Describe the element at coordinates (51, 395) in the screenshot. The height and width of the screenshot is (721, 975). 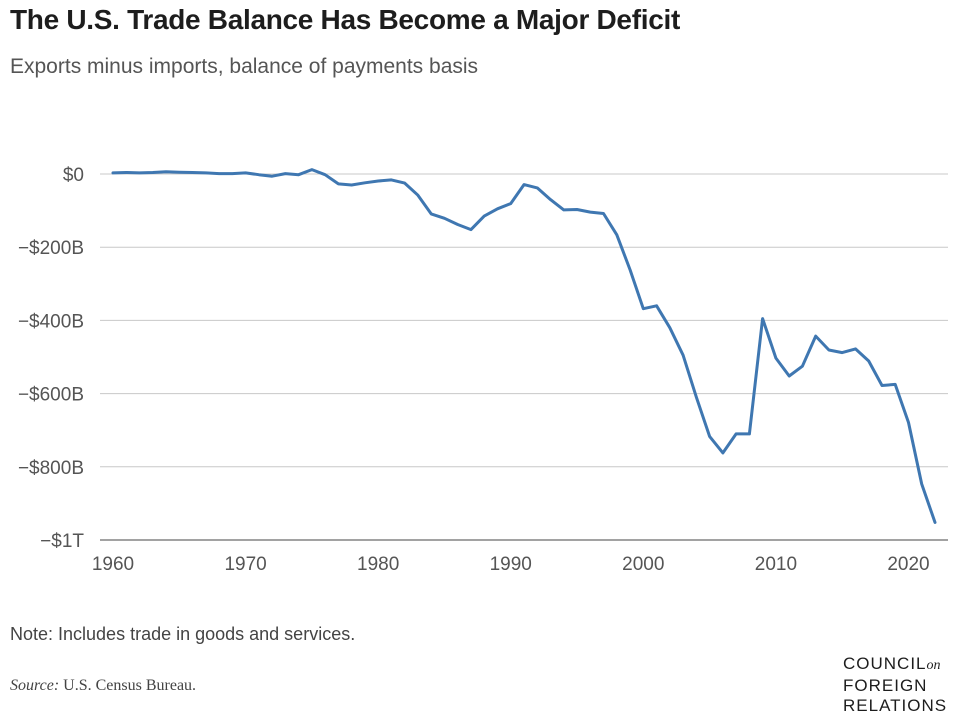
I see `y-tick-label: −$600B` at that location.